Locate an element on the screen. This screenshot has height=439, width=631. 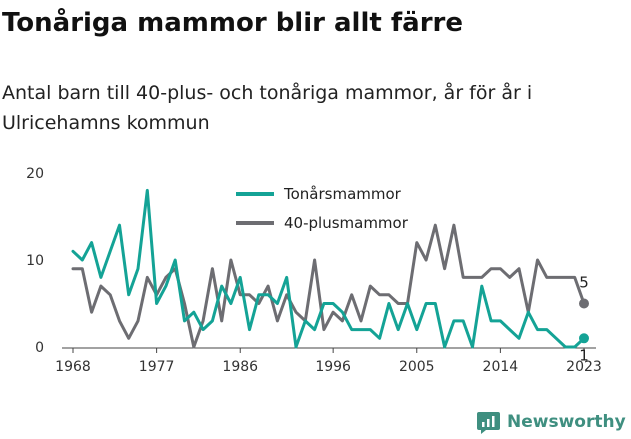
chart-legend: Tonårsmammor 40-plusmammor is located at coordinates (322, 208).